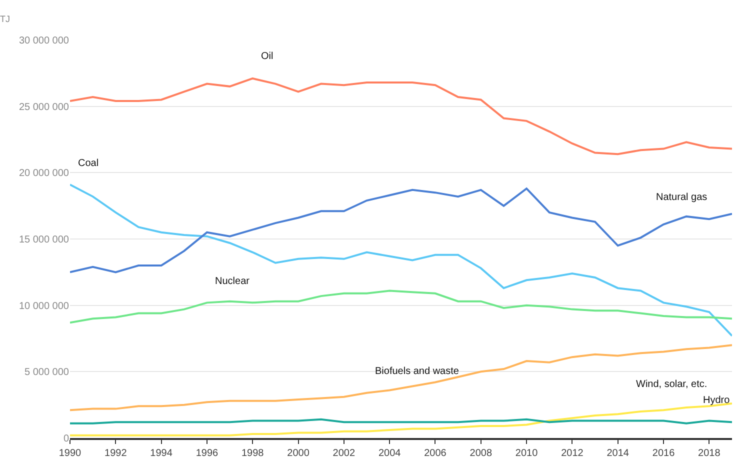  I want to click on y-tick-label: 15 000 000, so click(44, 240).